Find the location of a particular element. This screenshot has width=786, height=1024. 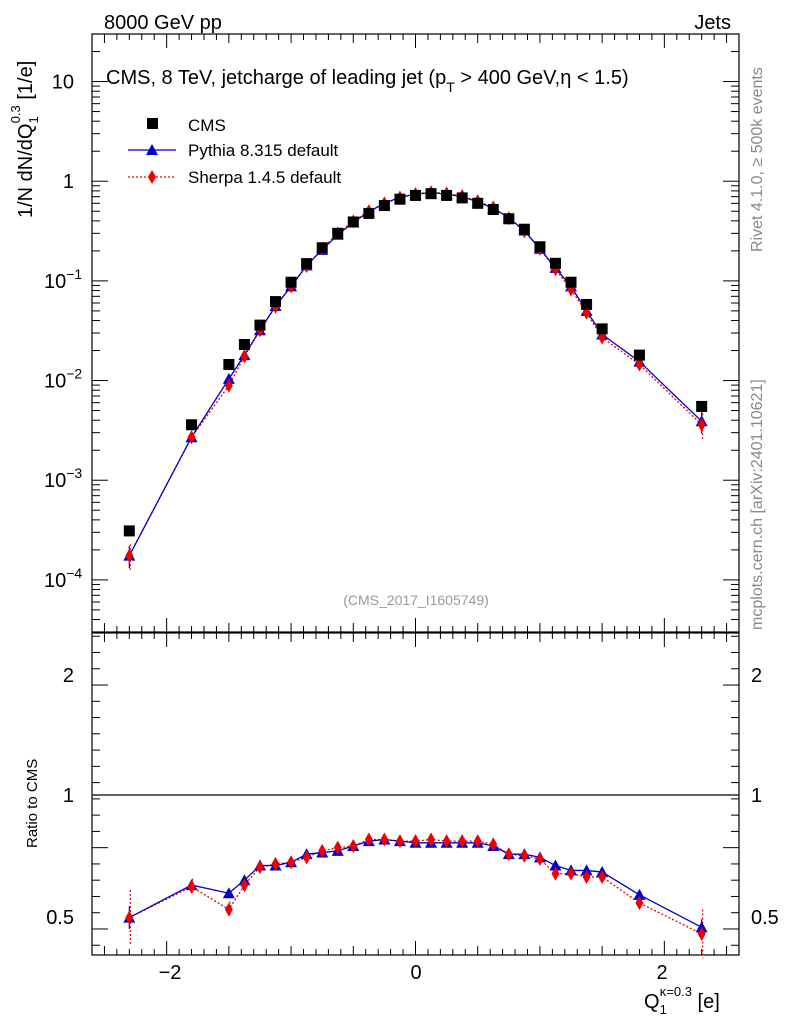

ratio-ytick-label-05-left: 0.5 is located at coordinates (60, 918).